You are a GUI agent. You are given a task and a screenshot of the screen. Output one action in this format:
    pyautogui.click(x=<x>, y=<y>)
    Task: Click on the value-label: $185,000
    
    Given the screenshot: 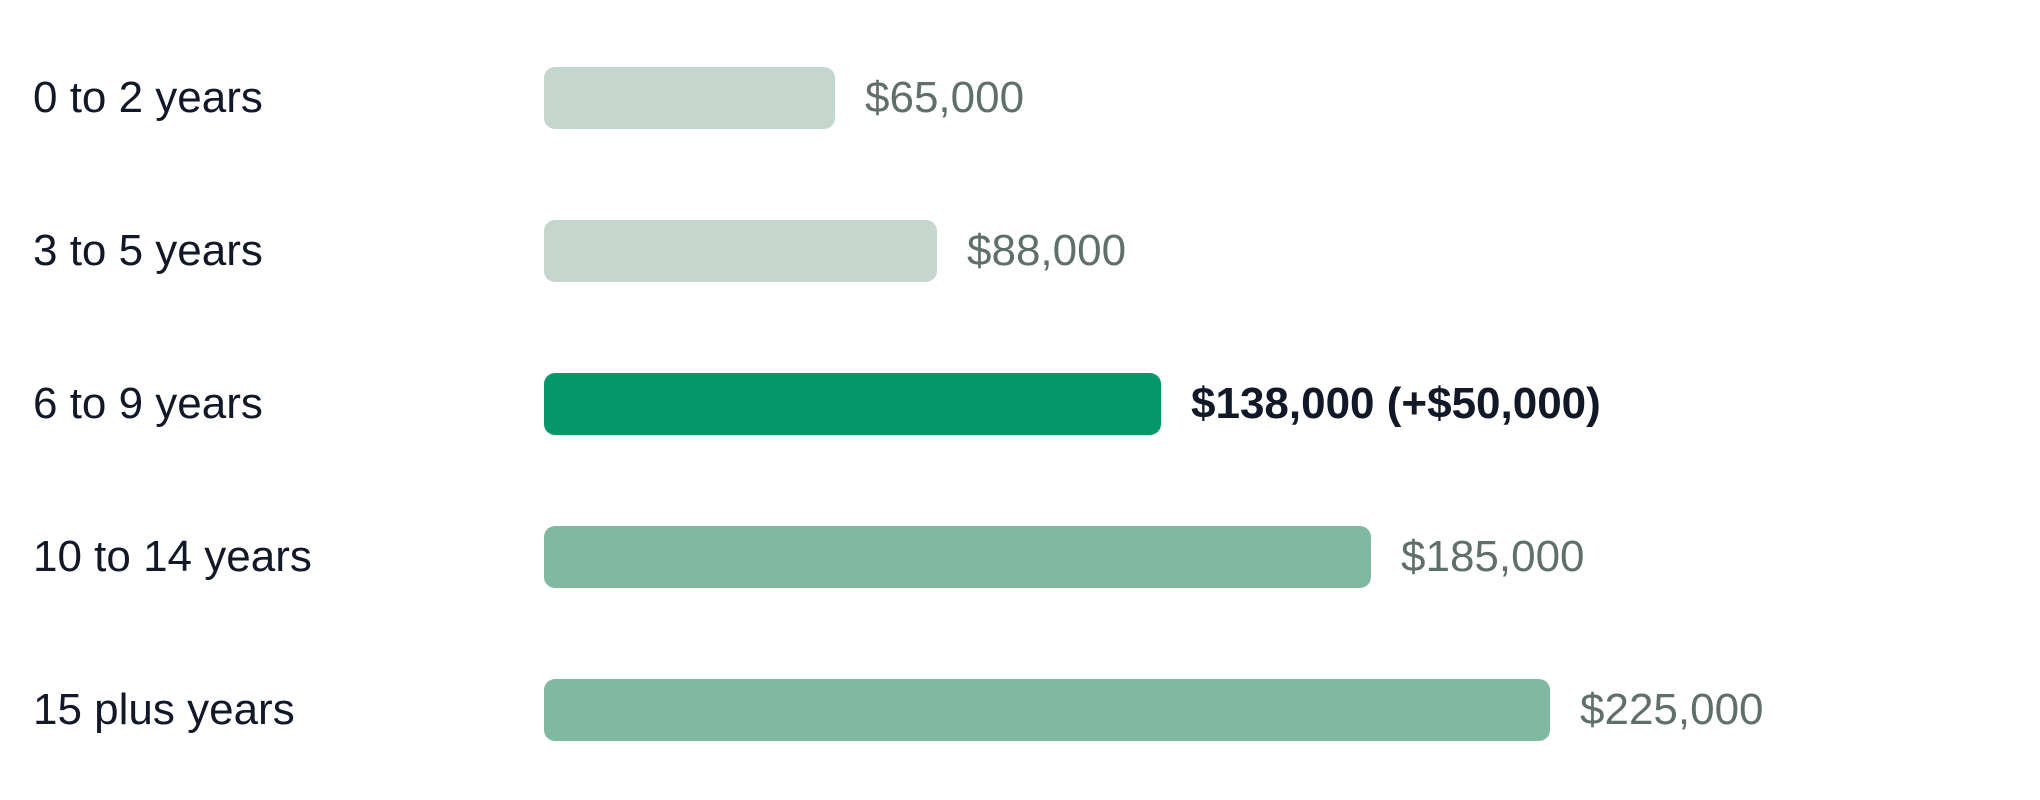 What is the action you would take?
    pyautogui.click(x=1493, y=556)
    